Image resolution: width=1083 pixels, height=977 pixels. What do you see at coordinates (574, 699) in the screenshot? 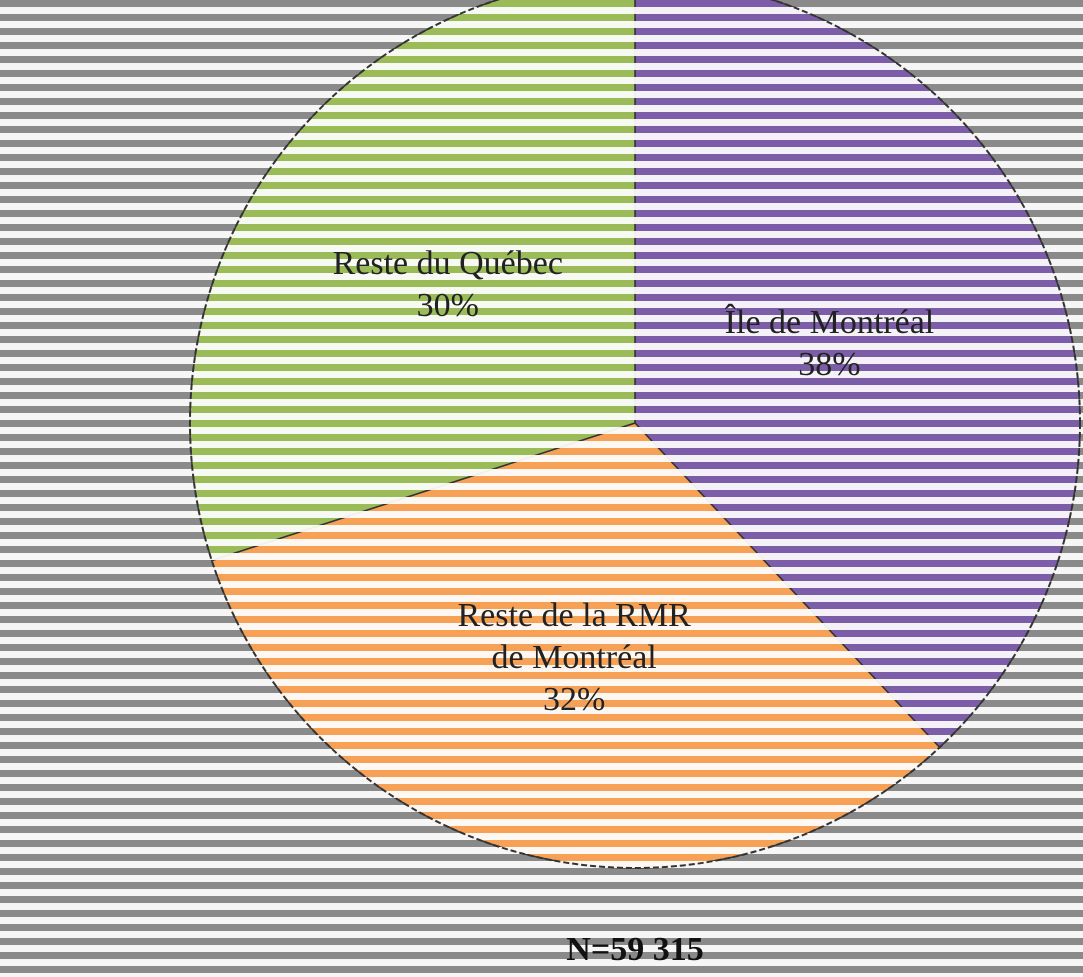
I see `slice-value-label-reste-de-la-rmr-de-montreal: 32%` at bounding box center [574, 699].